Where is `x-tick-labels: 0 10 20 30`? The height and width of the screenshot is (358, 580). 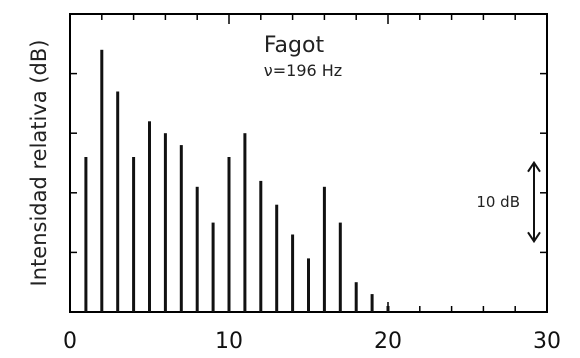 x-tick-labels: 0 10 20 30 is located at coordinates (312, 341).